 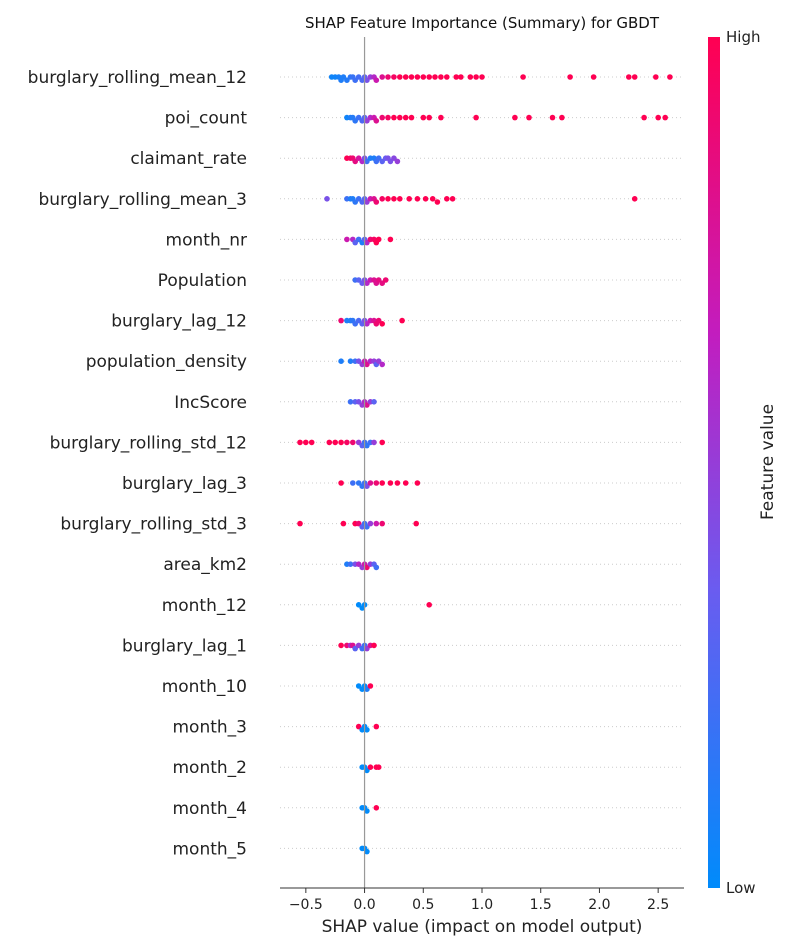 I want to click on feature-label: poi_count, so click(x=206, y=119).